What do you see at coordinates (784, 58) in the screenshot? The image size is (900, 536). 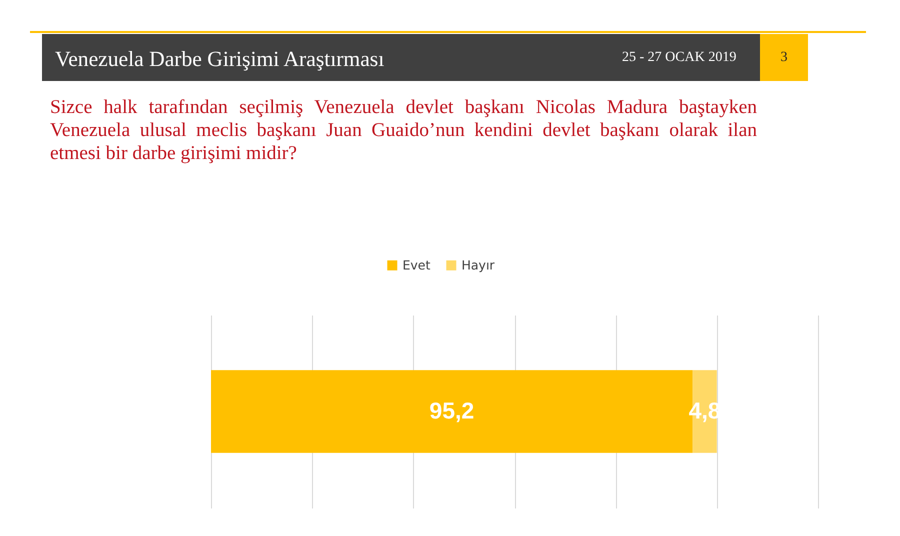 I see `text: 3` at bounding box center [784, 58].